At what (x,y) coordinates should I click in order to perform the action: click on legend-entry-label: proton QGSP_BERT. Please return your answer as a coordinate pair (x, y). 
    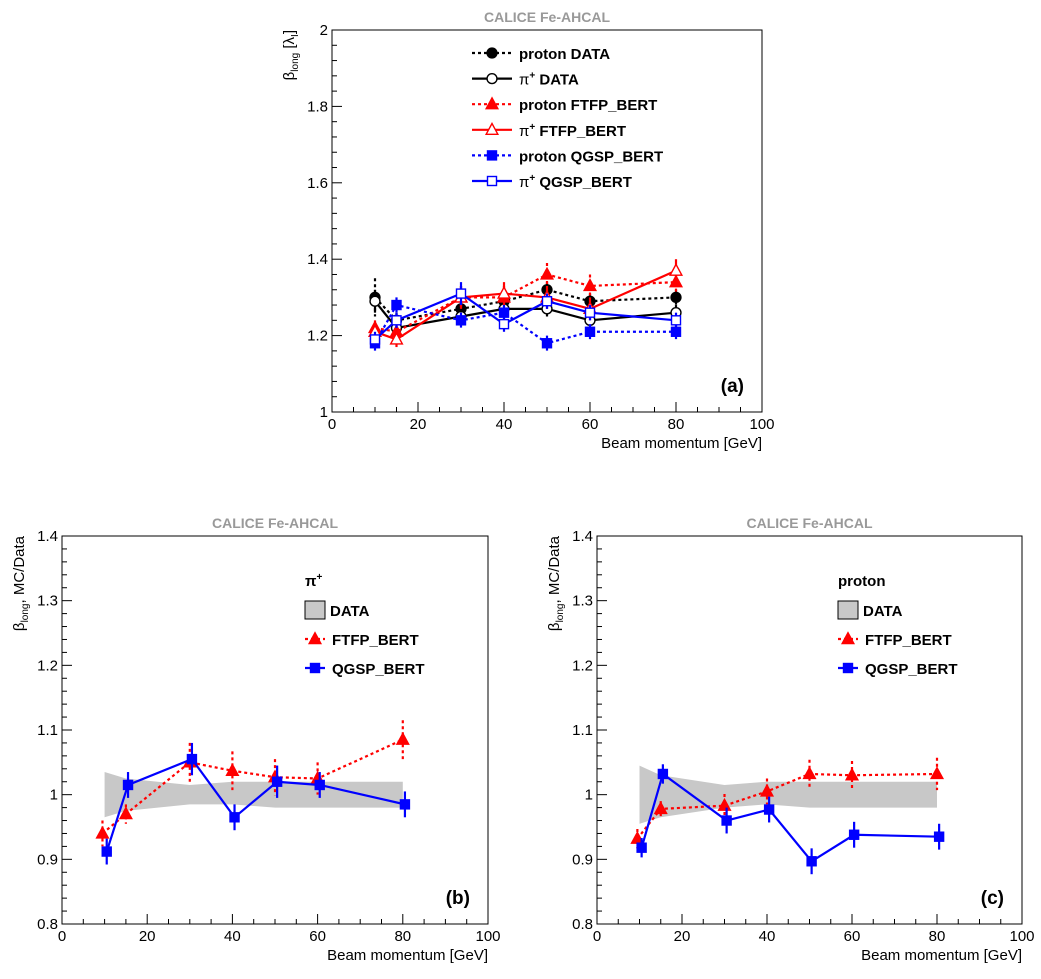
    Looking at the image, I should click on (591, 156).